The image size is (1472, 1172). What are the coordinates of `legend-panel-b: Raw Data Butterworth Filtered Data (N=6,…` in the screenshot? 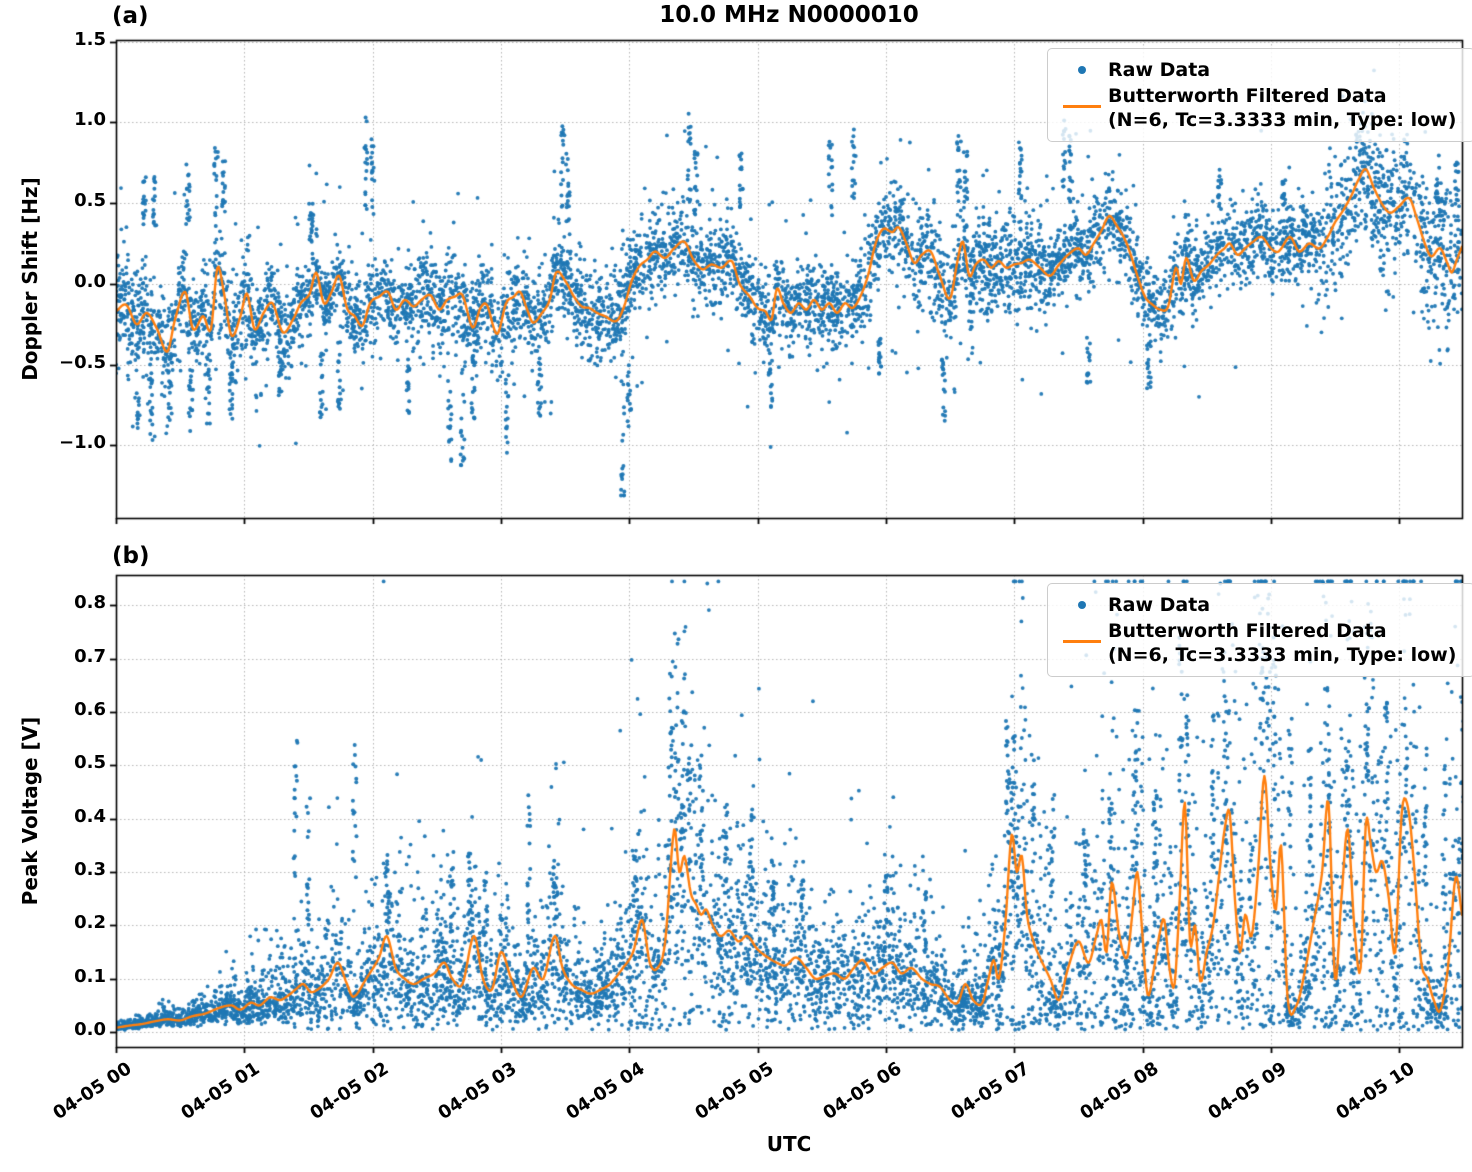 It's located at (1259, 630).